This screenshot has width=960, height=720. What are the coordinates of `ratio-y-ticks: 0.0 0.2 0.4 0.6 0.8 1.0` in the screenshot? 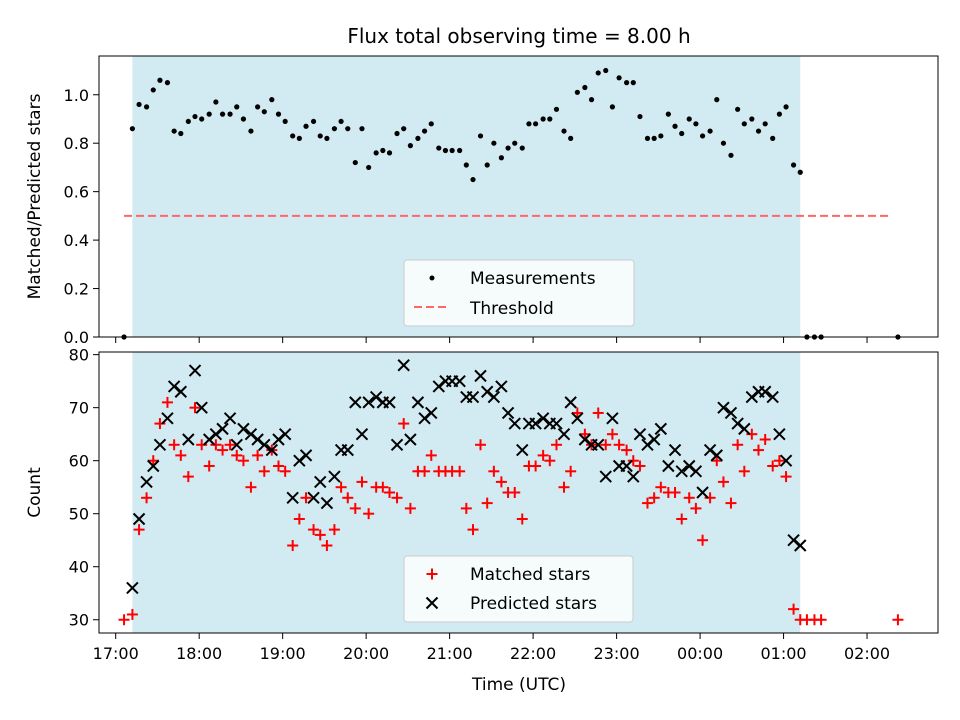 It's located at (81, 216).